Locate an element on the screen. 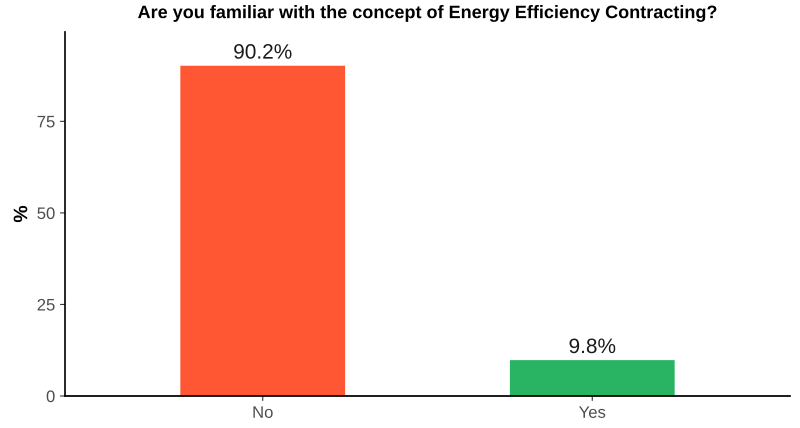  chart-title: Are you familiar with the concept of Energy Efficiency Contracting? is located at coordinates (427, 13).